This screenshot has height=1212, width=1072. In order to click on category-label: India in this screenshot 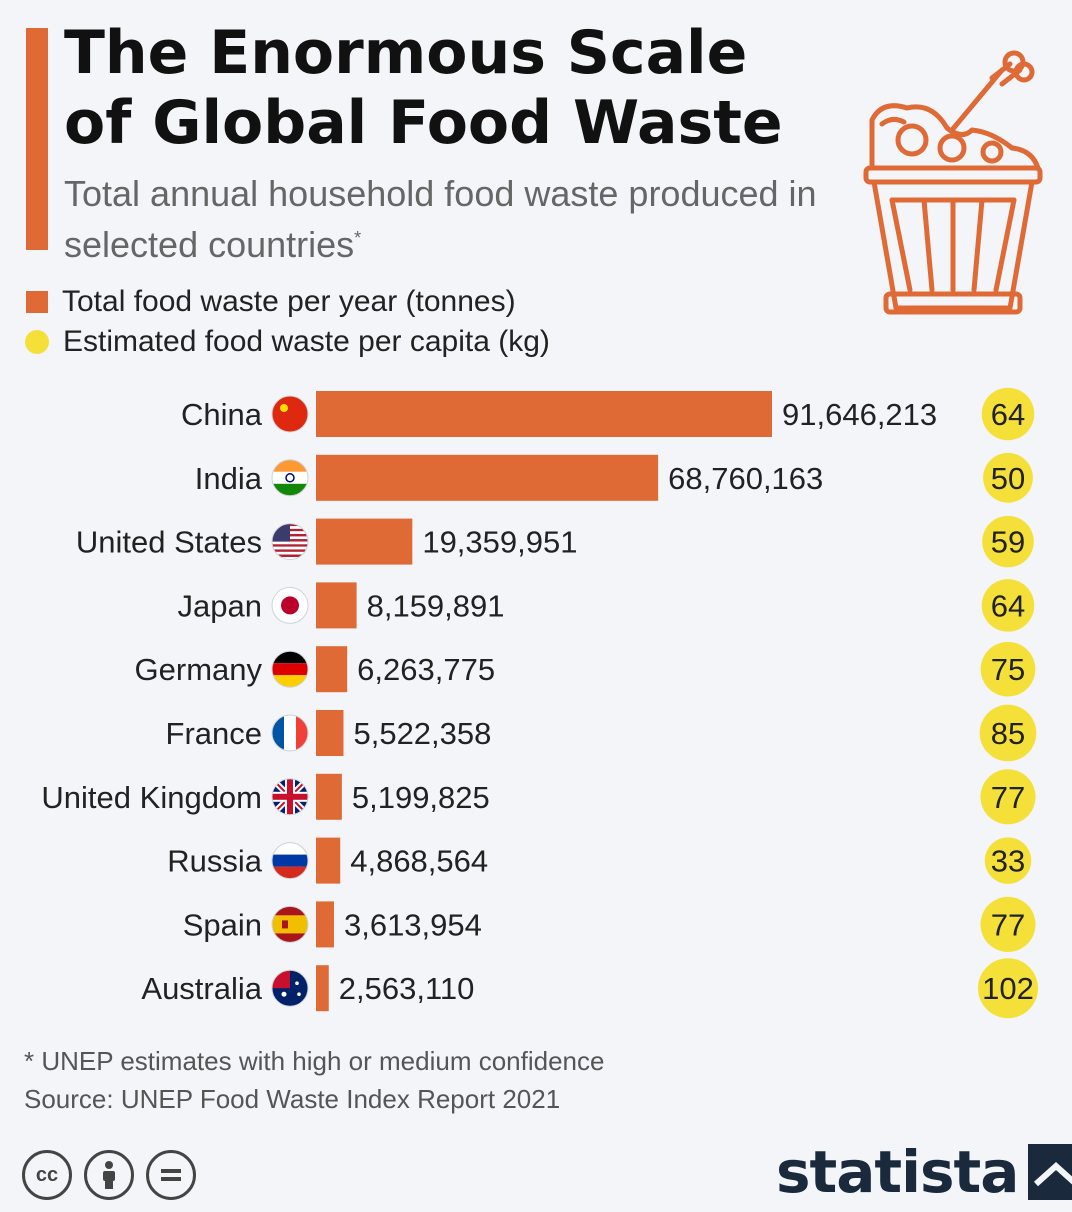, I will do `click(229, 478)`.